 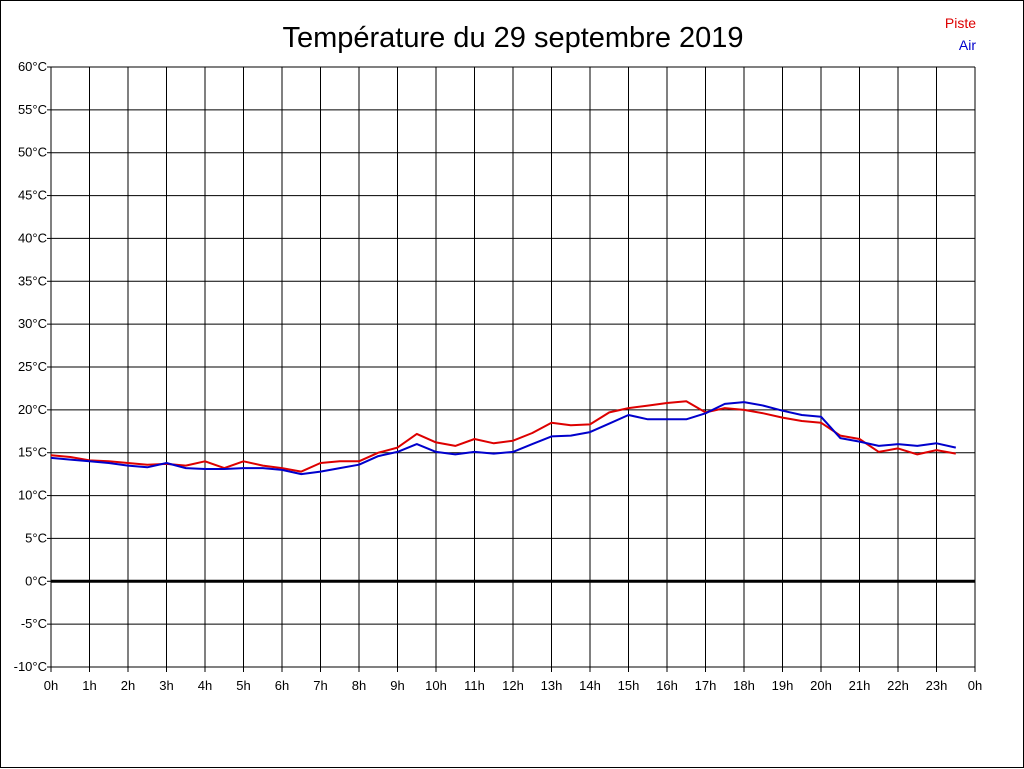 I want to click on series-line-piste, so click(x=503, y=436).